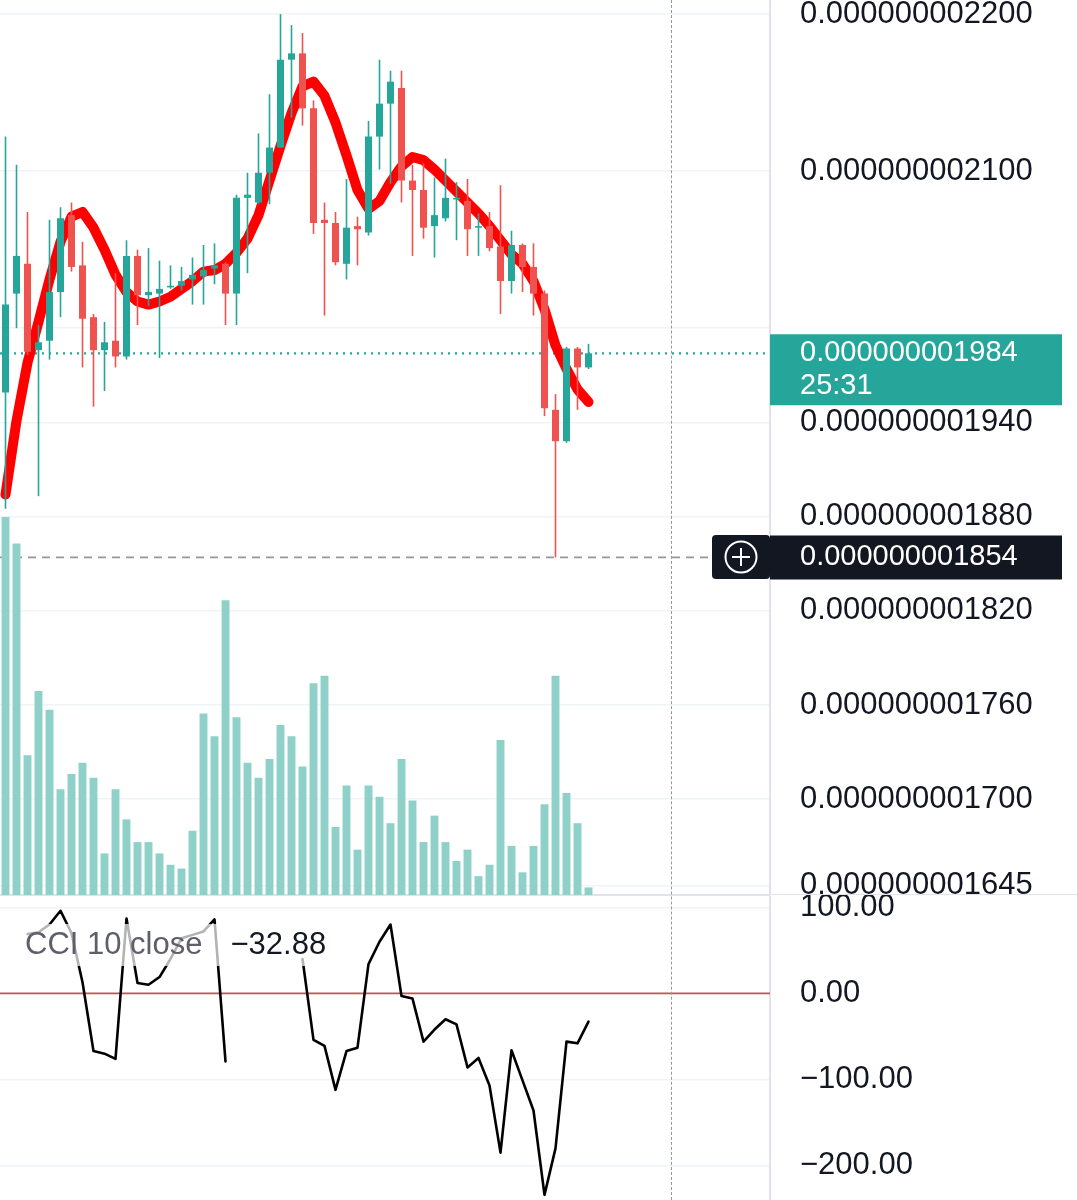  Describe the element at coordinates (830, 991) in the screenshot. I see `y-tick-label: 0.00` at that location.